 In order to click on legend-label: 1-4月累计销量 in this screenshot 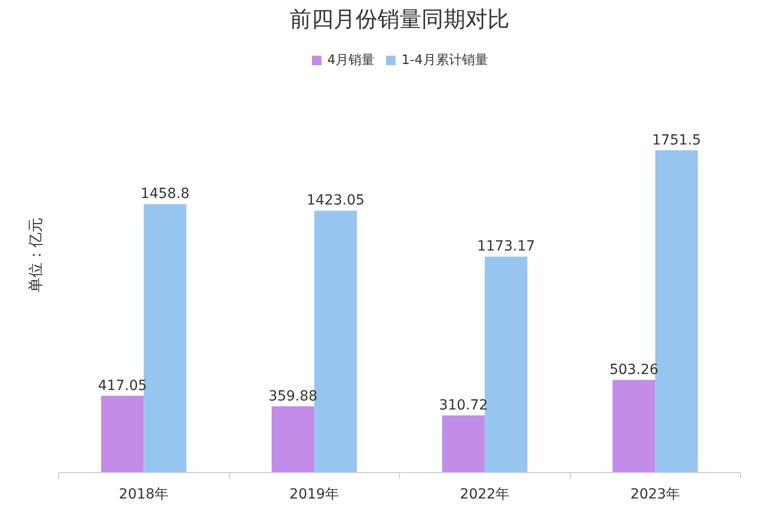, I will do `click(445, 60)`.